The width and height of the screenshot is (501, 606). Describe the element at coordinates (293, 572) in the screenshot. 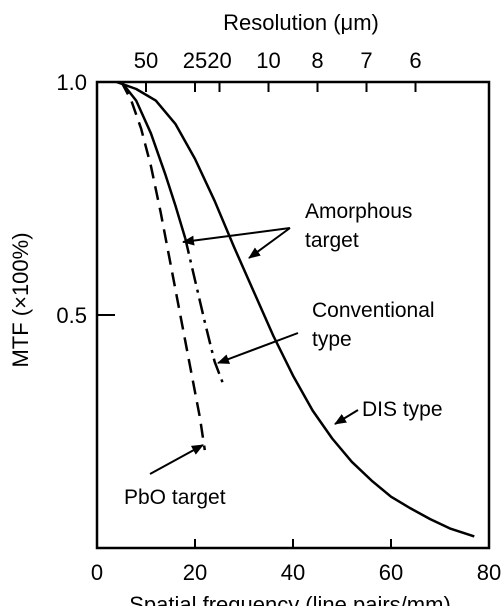

I see `x-tick-label: 40` at that location.